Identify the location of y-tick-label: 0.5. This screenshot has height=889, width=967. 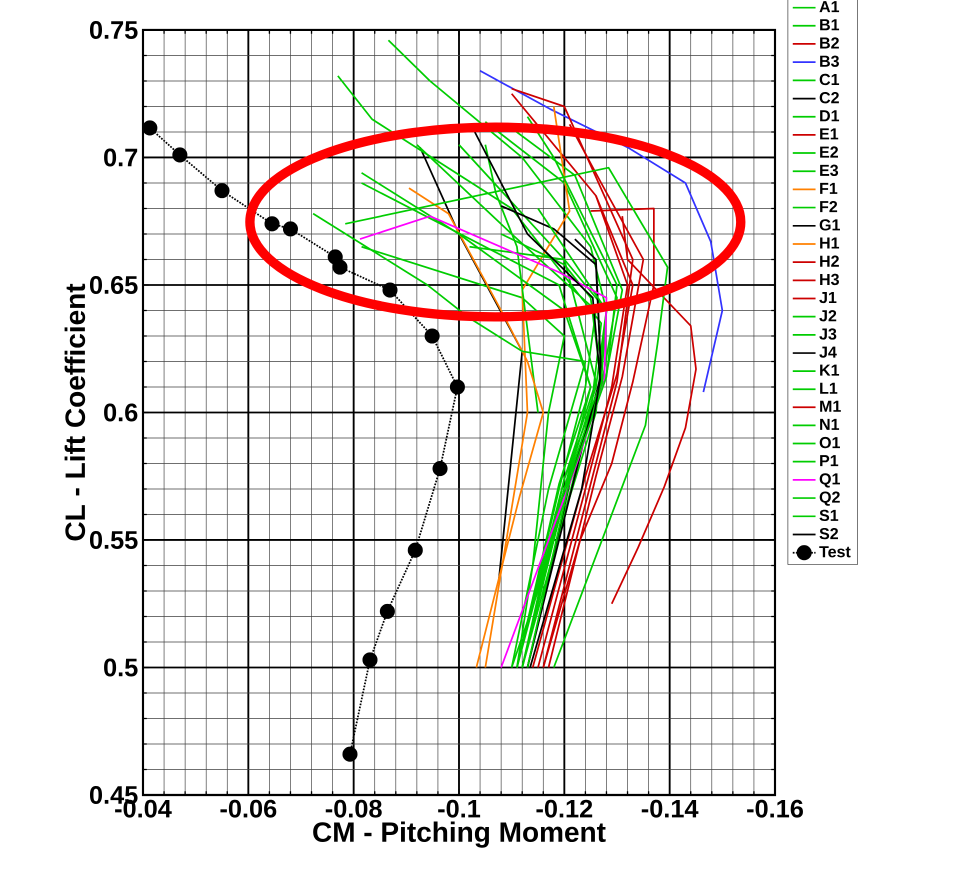
(121, 667).